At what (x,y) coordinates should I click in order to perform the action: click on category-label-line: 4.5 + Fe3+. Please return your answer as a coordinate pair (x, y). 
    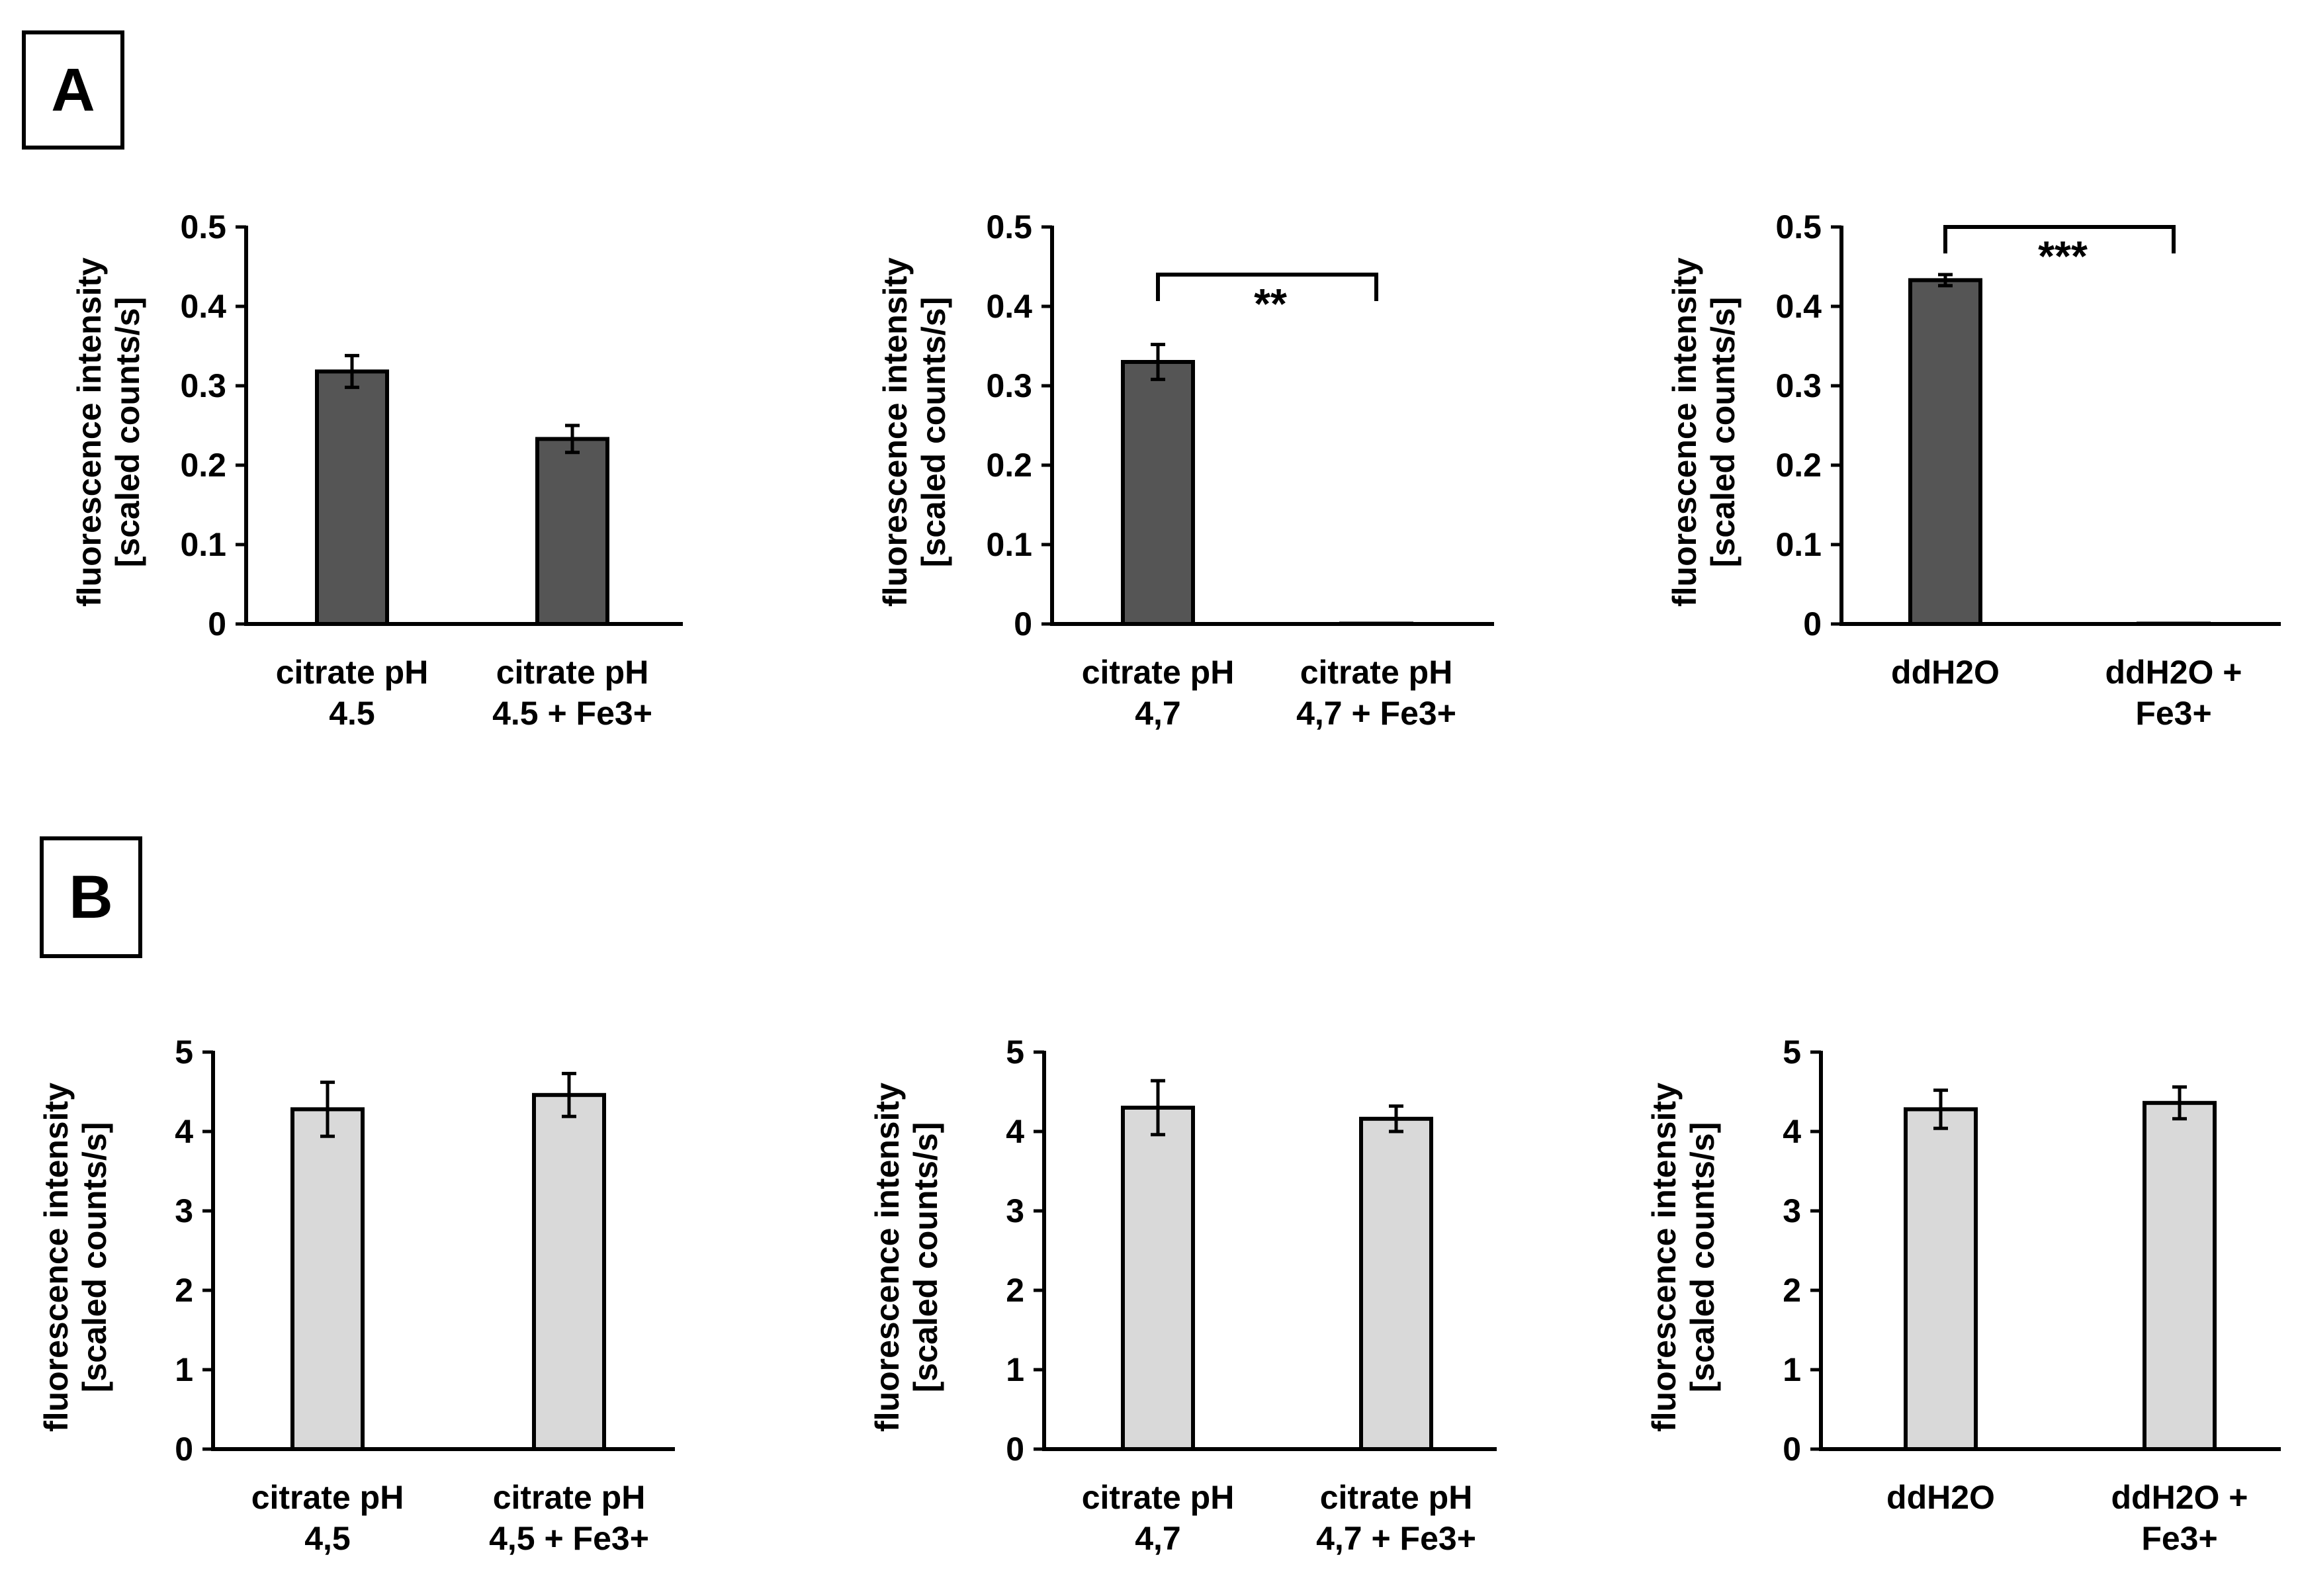
    Looking at the image, I should click on (572, 713).